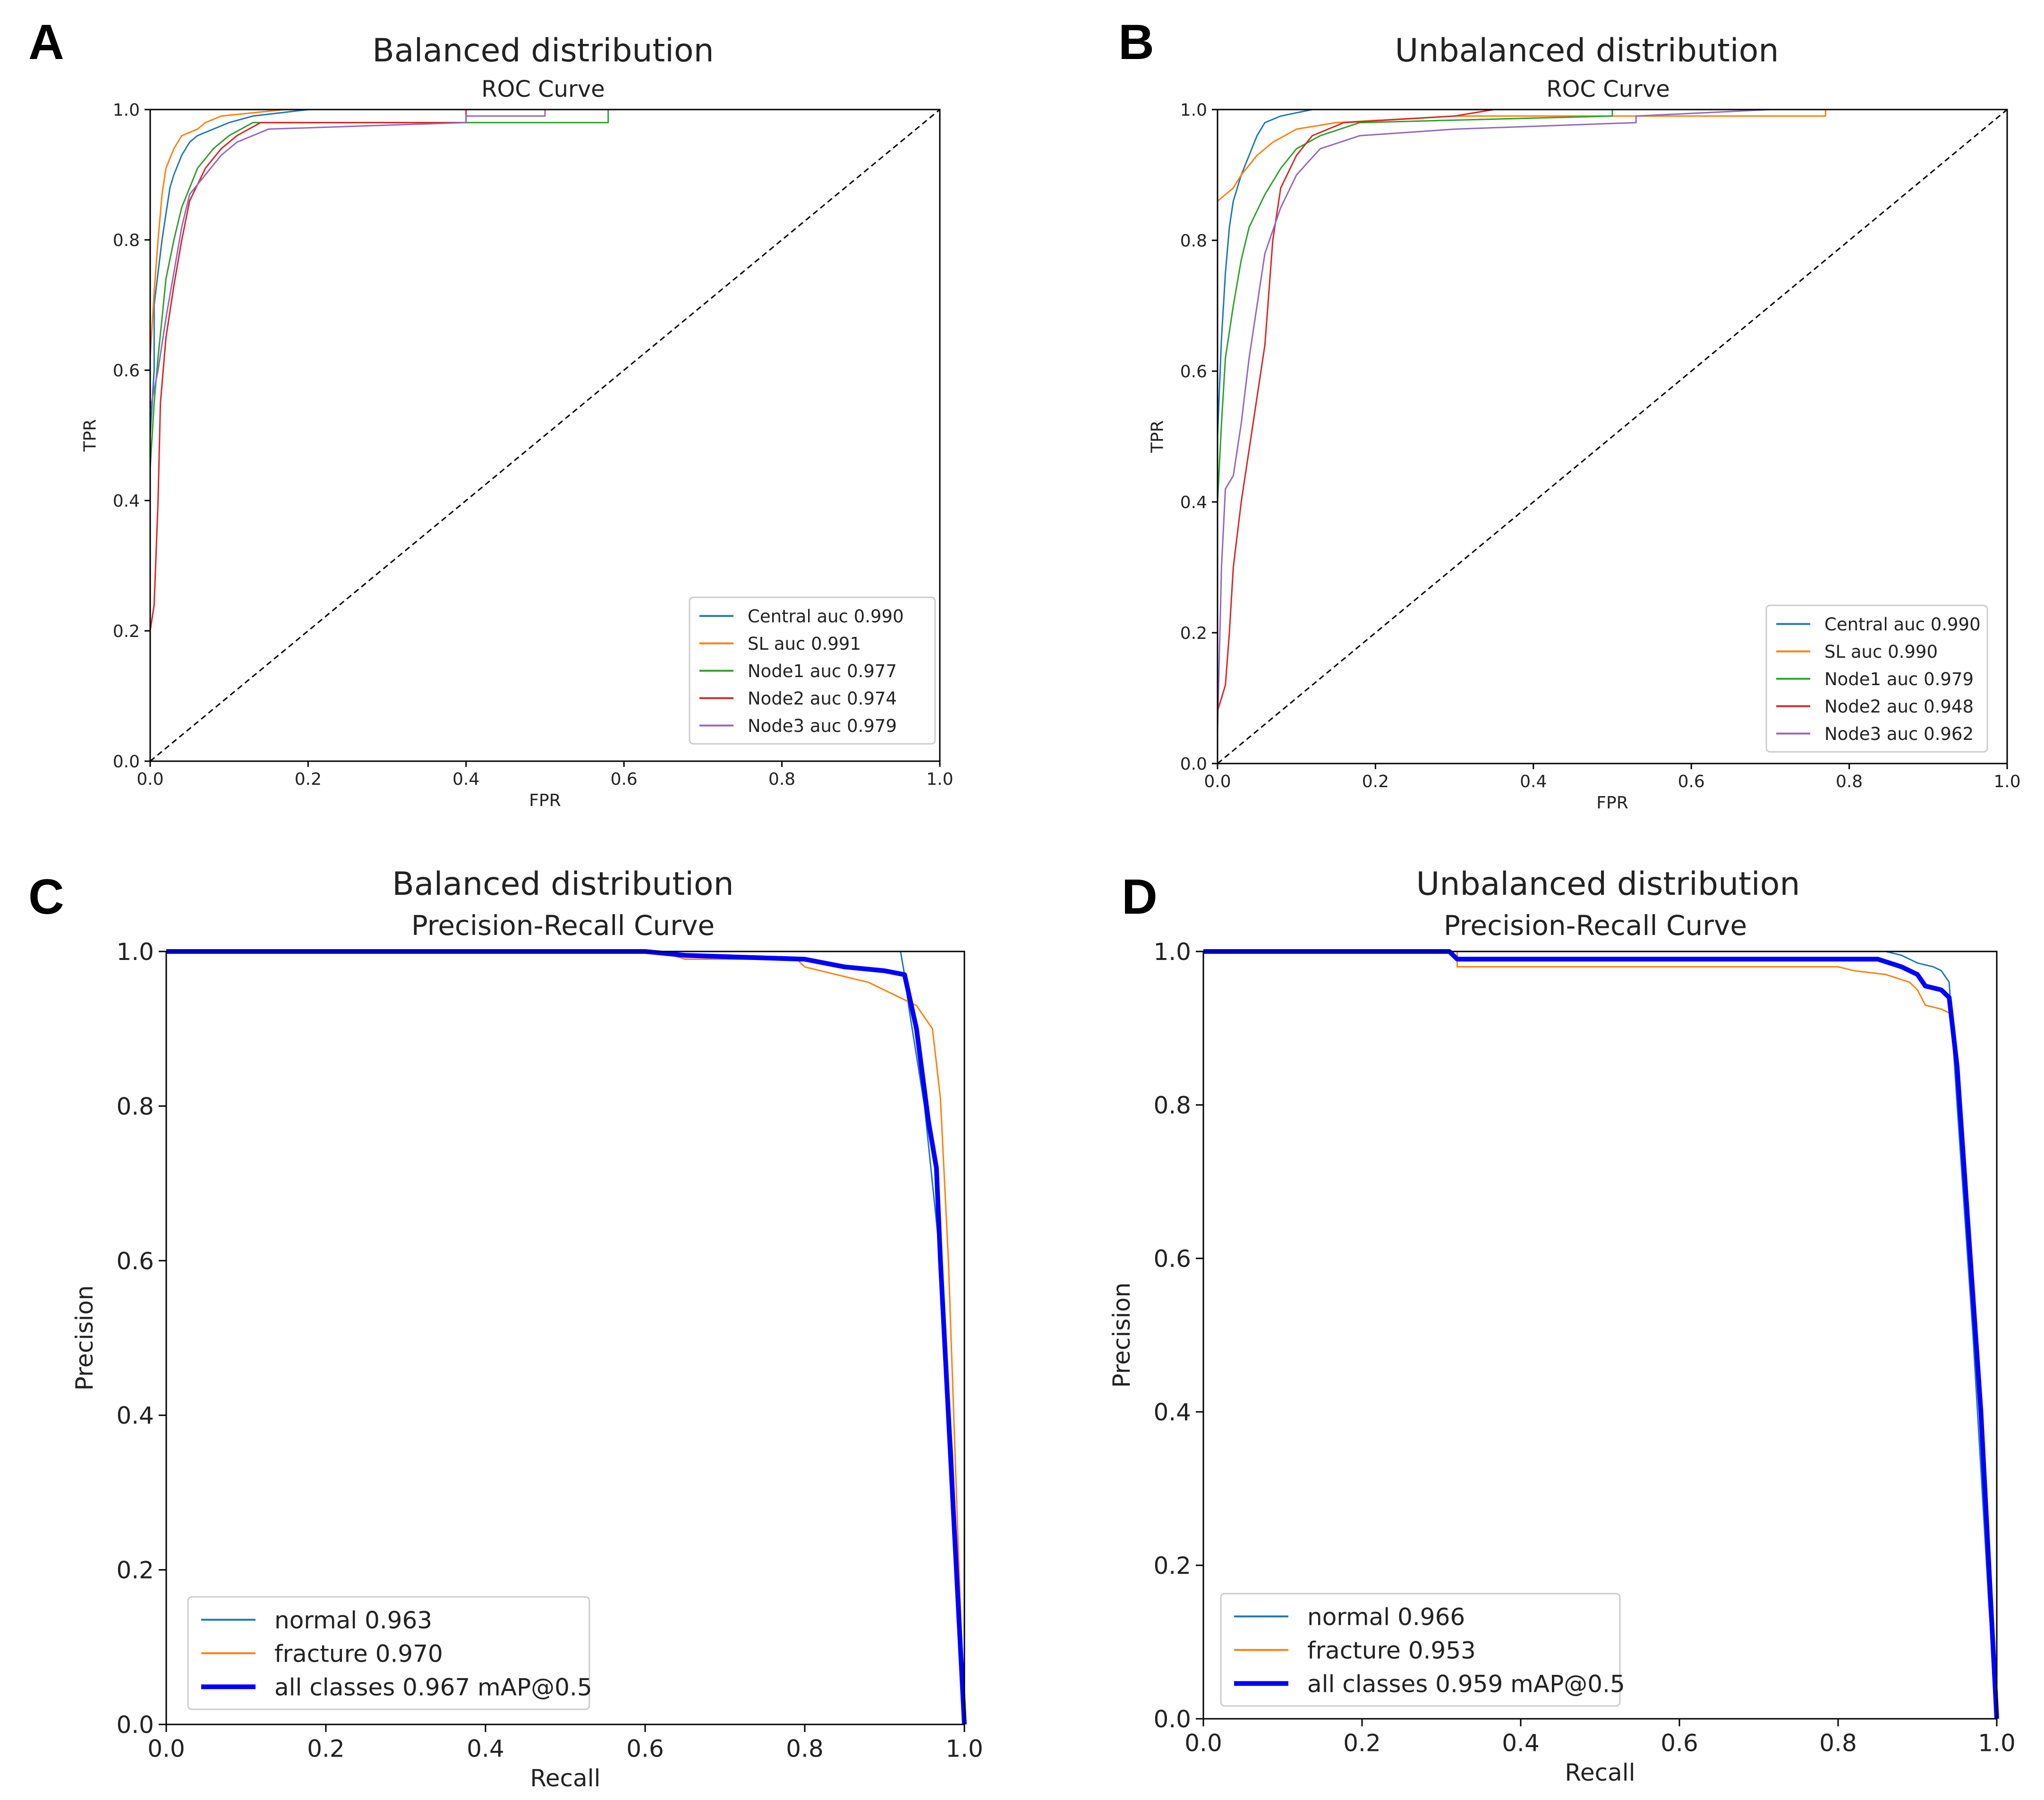  Describe the element at coordinates (433, 1687) in the screenshot. I see `chart-c-legend-label-2: all classes 0.967 mAP@0.5` at that location.